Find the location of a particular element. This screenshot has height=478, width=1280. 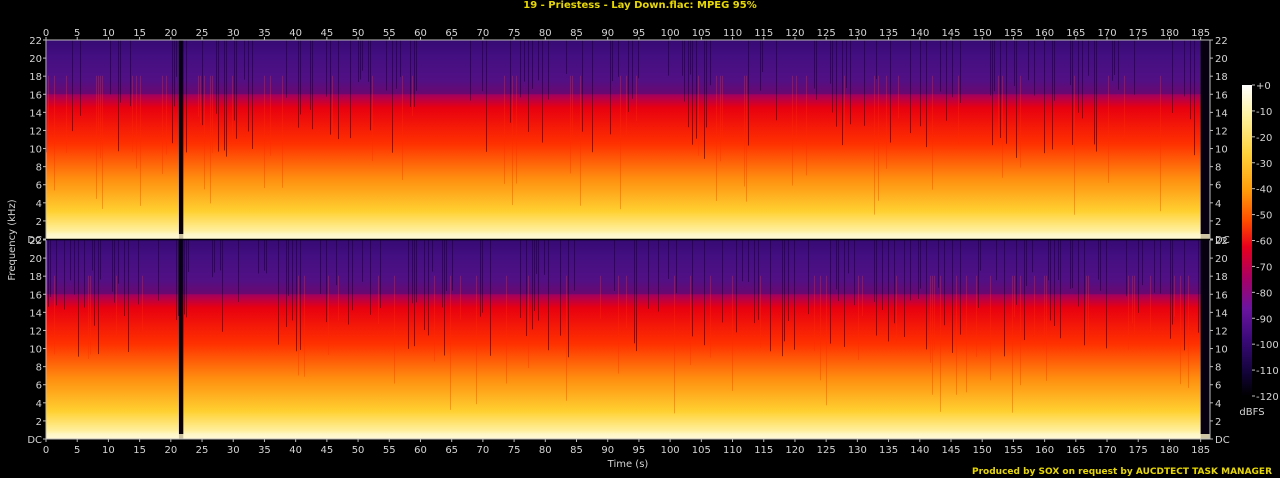

colorbar-tick-label: -10 is located at coordinates (1264, 112).